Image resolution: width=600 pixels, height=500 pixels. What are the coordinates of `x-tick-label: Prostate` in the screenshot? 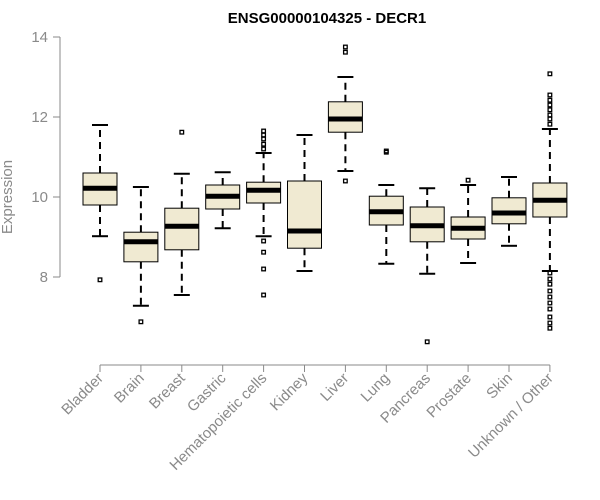 It's located at (449, 396).